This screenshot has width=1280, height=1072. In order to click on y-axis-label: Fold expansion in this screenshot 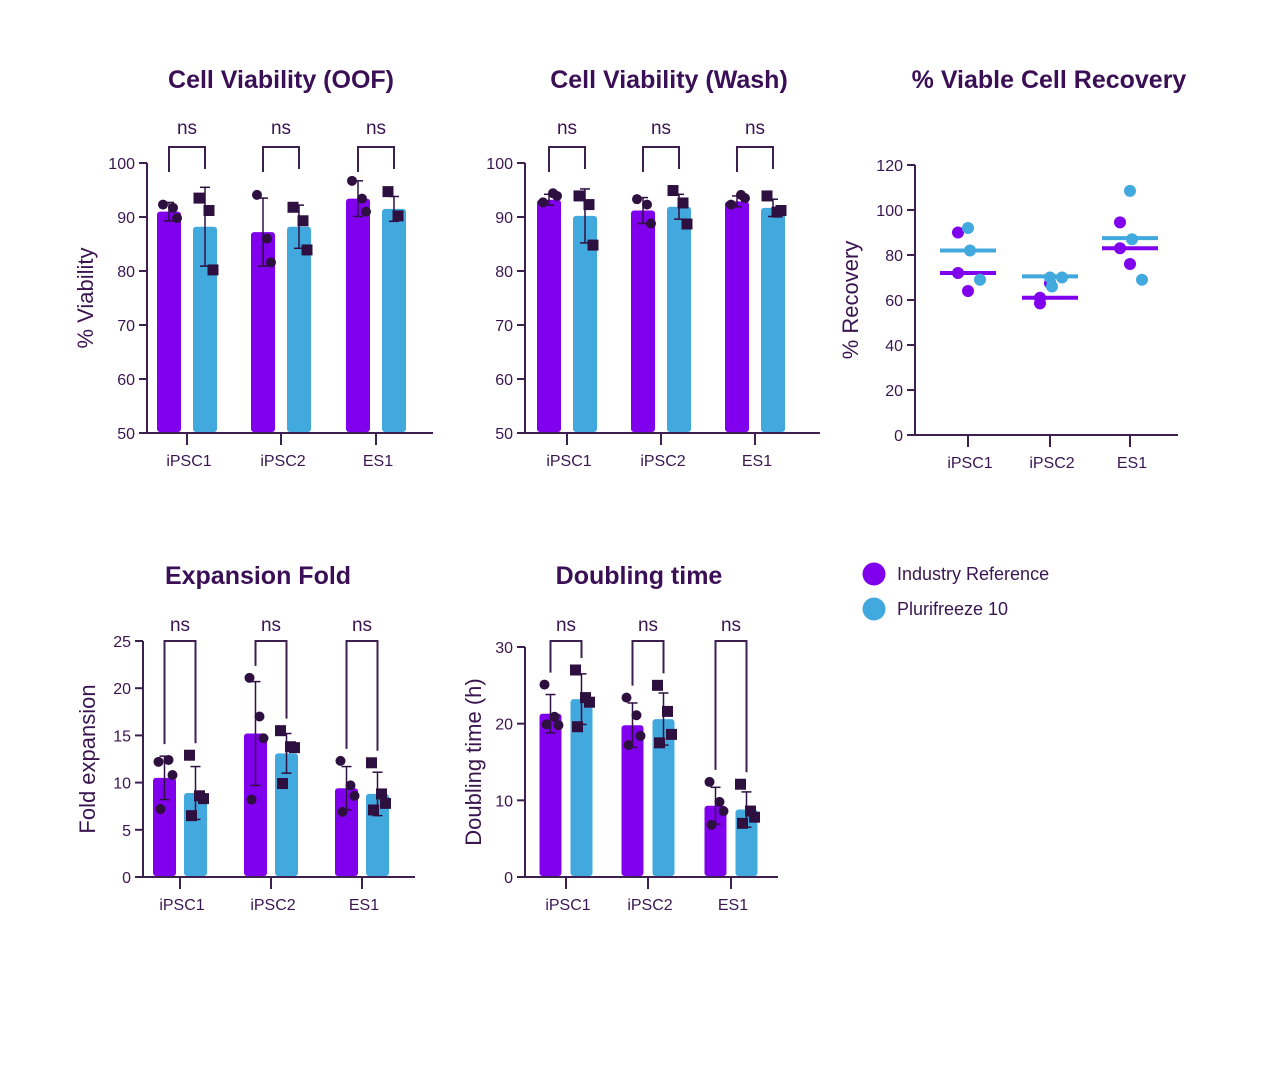, I will do `click(87, 758)`.